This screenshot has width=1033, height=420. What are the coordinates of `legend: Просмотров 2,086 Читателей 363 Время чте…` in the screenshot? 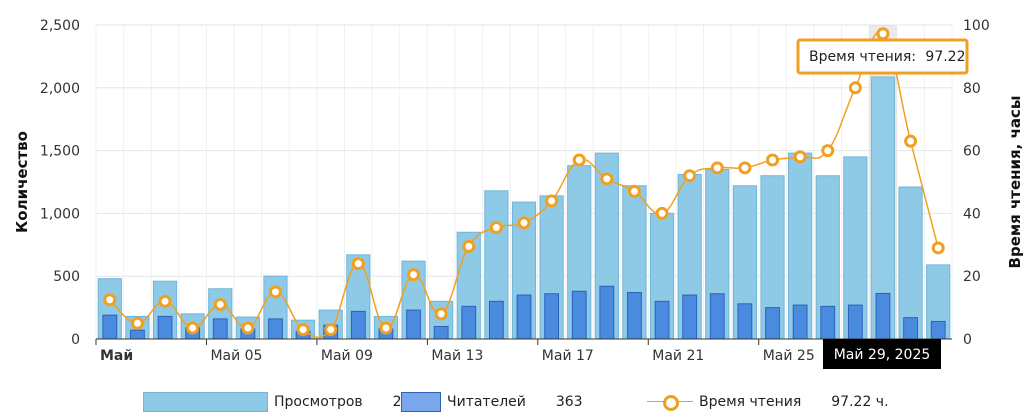 It's located at (516, 402).